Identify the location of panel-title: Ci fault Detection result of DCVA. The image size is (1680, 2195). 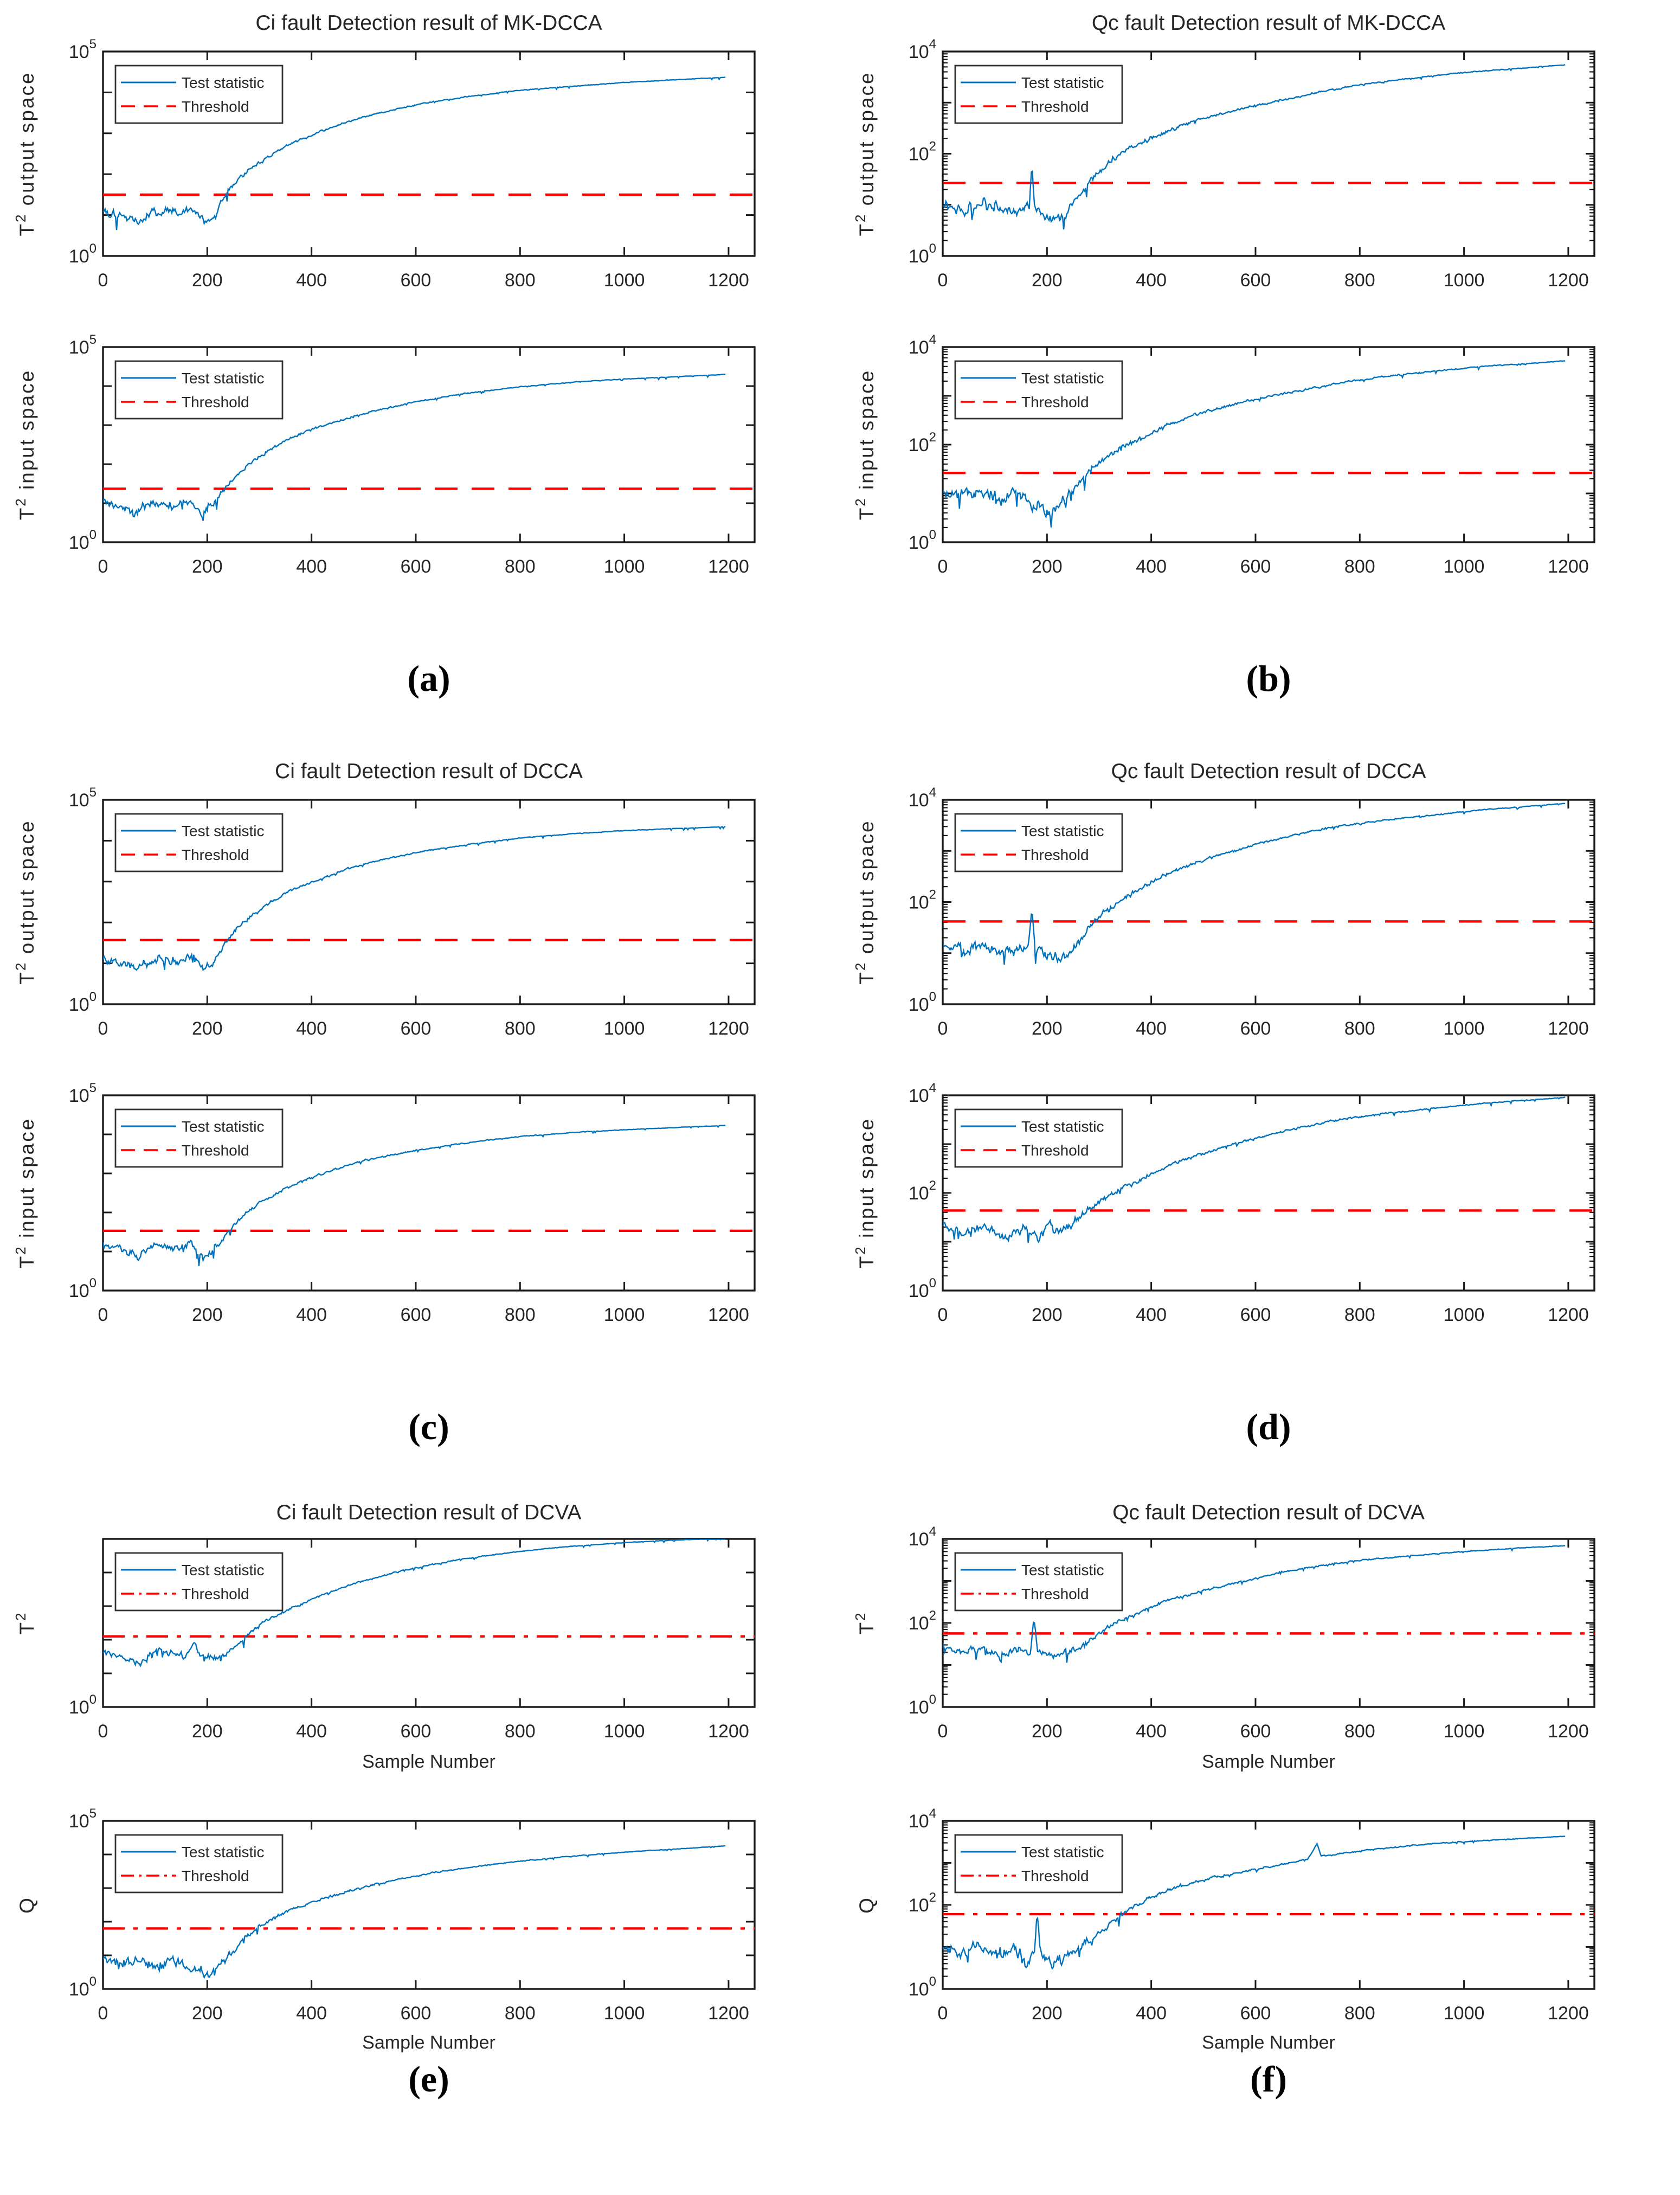
(429, 1512).